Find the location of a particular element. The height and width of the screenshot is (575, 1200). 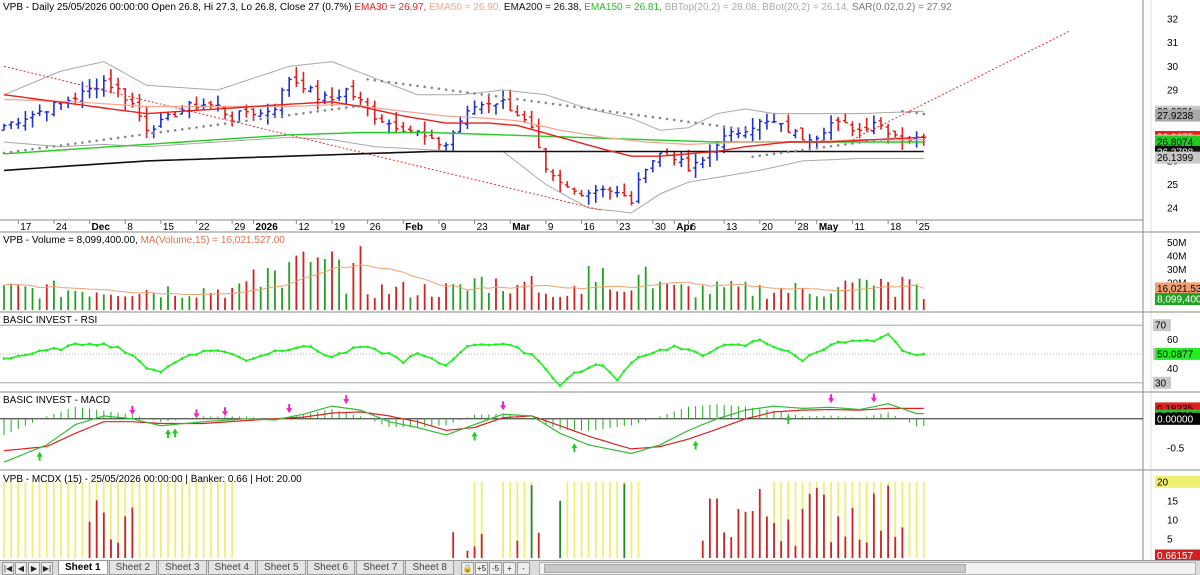

time-label-22: 20 is located at coordinates (768, 227).